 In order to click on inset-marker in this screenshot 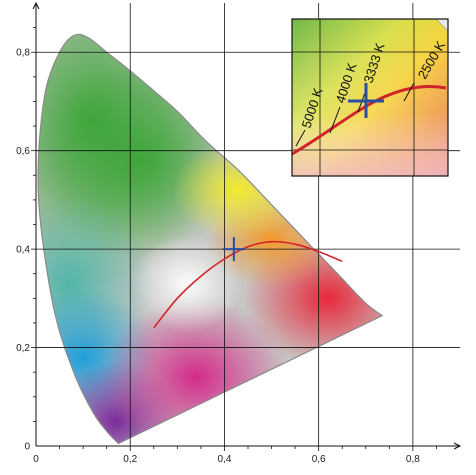, I will do `click(366, 100)`.